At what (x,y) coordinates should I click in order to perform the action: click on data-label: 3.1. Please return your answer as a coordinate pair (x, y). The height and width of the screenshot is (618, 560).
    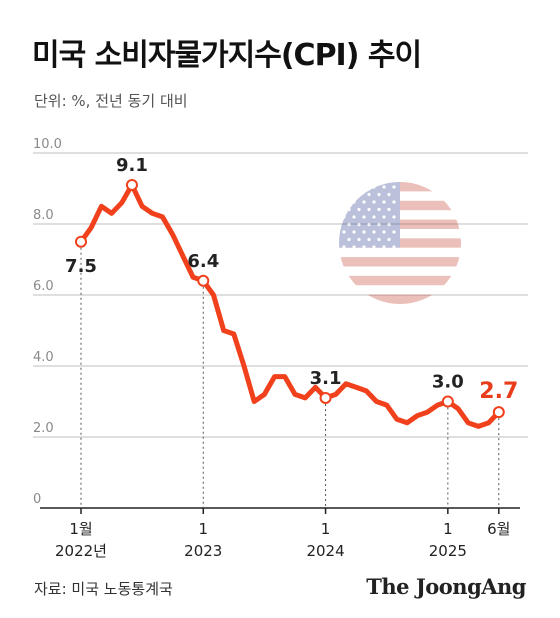
    Looking at the image, I should click on (326, 378).